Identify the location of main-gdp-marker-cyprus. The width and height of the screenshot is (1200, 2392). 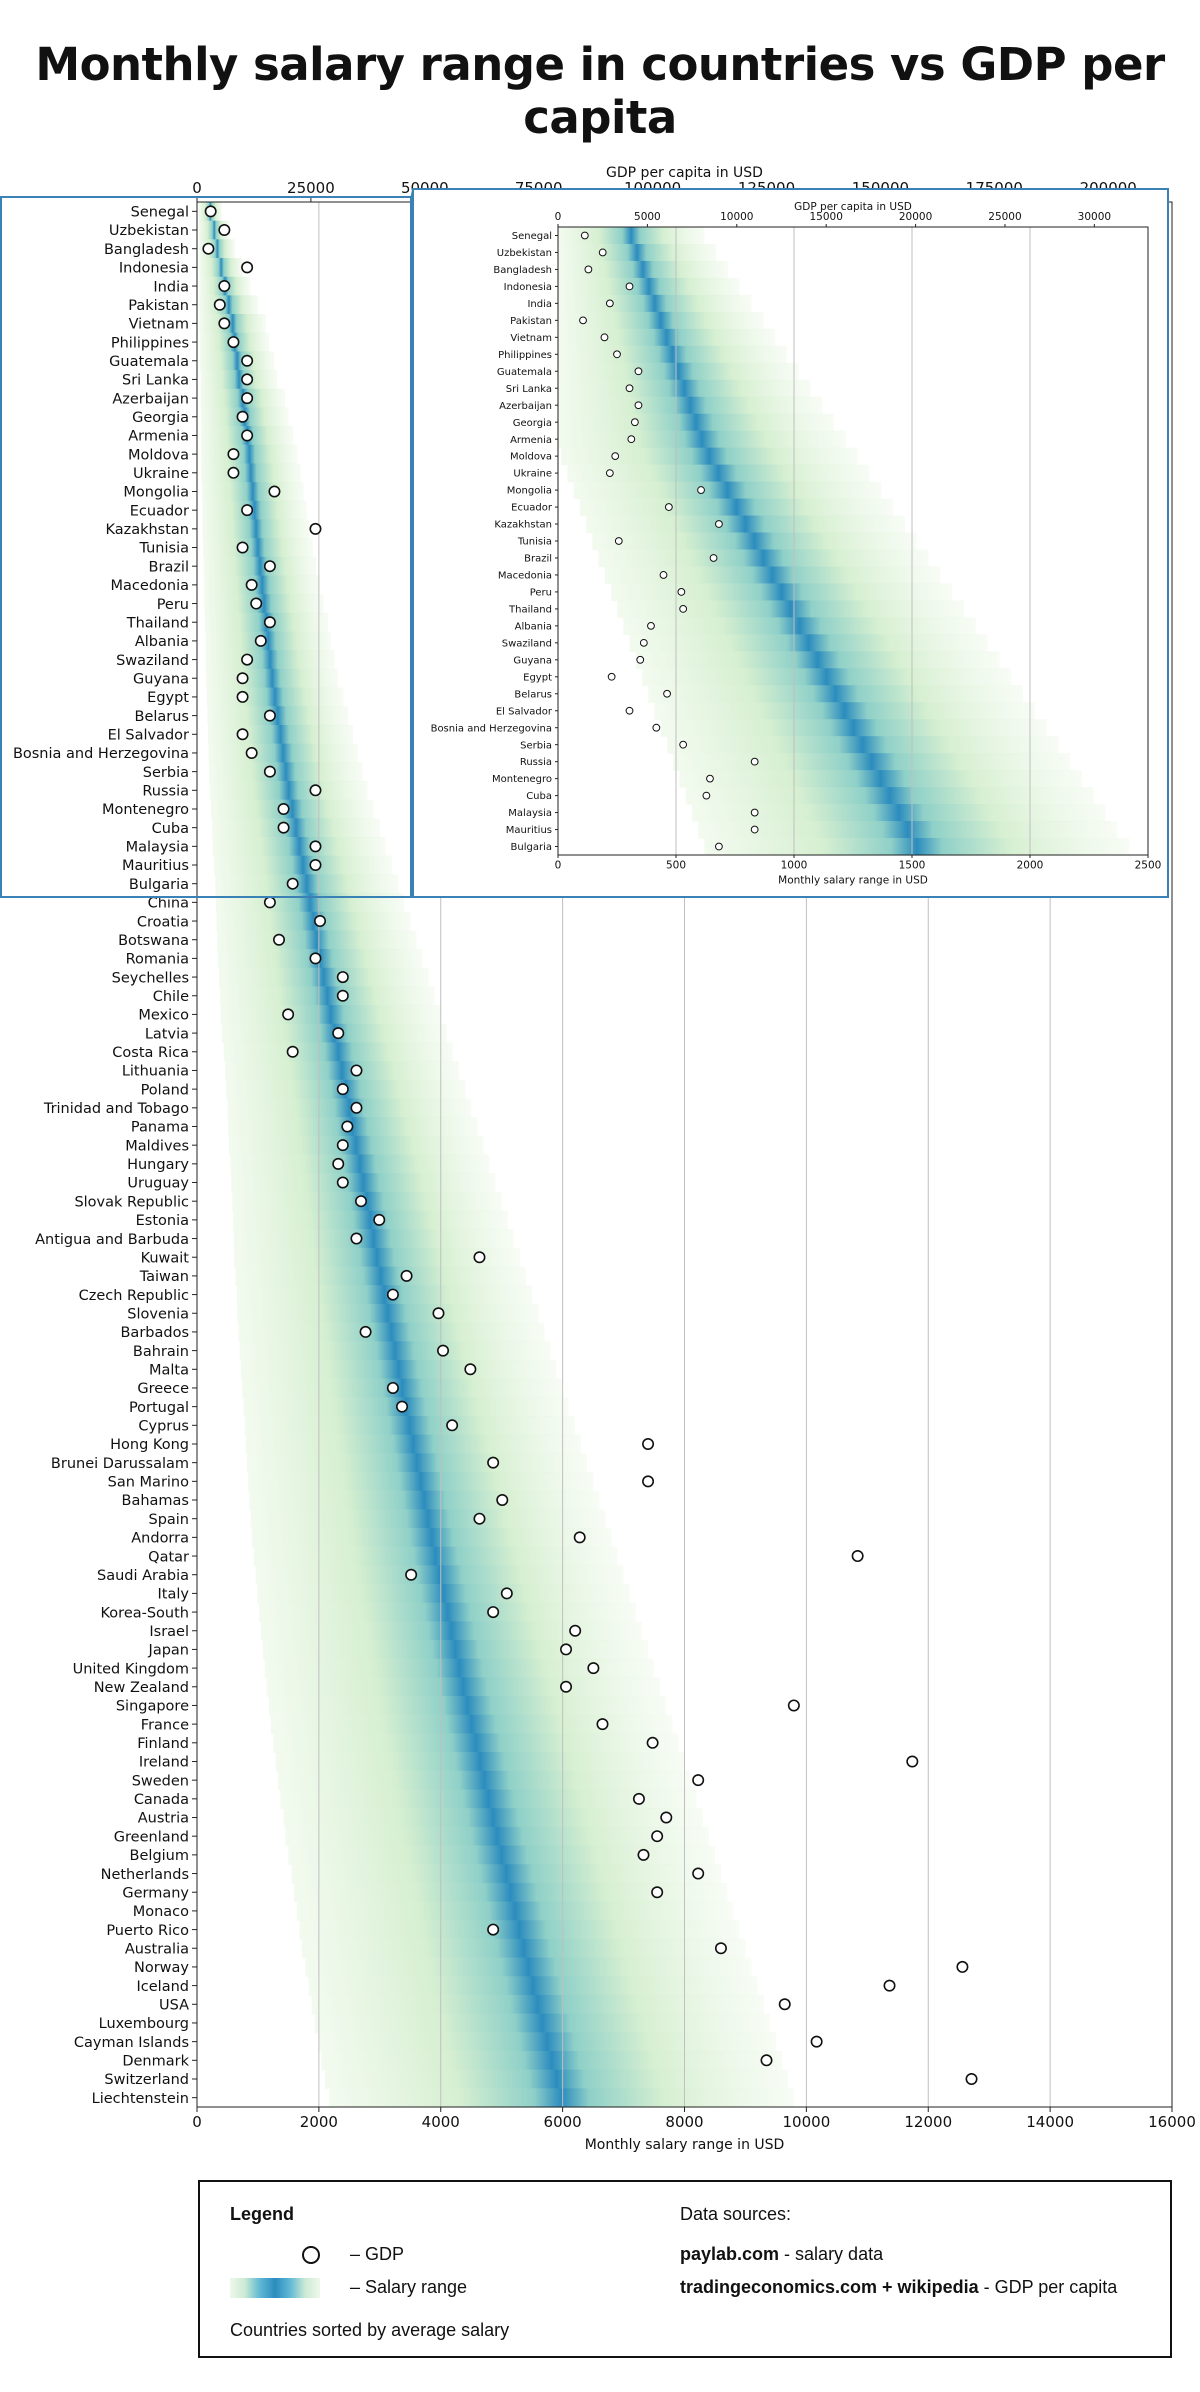
(452, 1425).